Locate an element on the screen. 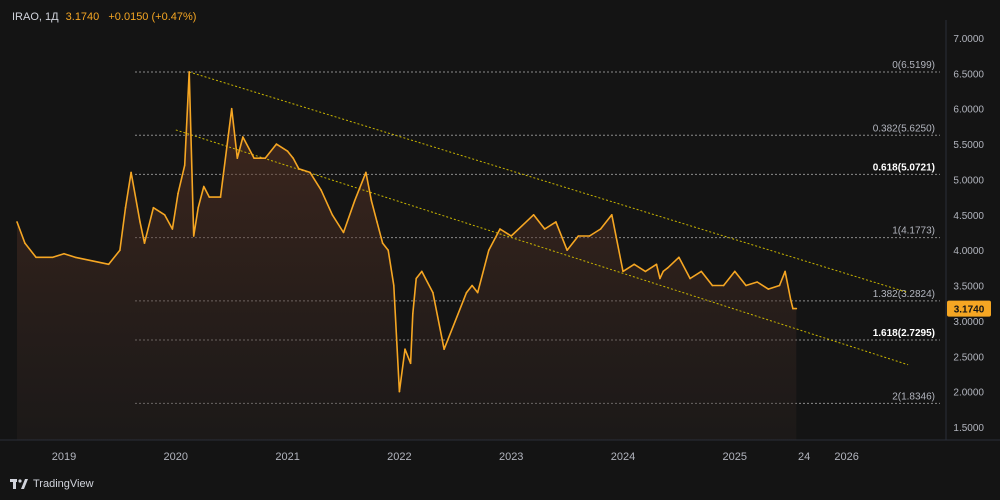 The image size is (1000, 500). x-tick-label: 2022 is located at coordinates (399, 457).